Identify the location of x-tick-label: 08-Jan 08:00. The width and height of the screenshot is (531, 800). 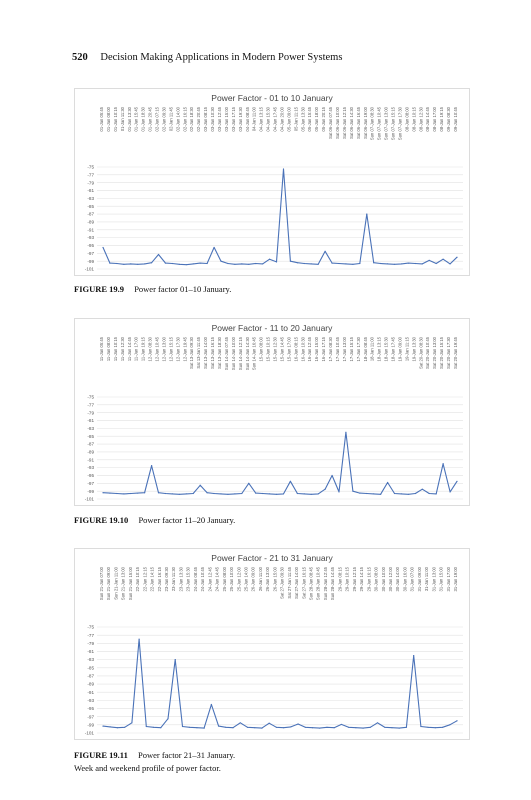
(406, 118).